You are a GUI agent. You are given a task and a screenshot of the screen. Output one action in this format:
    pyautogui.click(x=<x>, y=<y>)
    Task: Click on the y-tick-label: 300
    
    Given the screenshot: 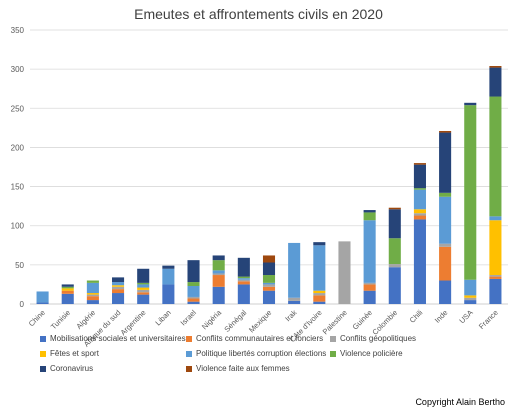 What is the action you would take?
    pyautogui.click(x=18, y=69)
    